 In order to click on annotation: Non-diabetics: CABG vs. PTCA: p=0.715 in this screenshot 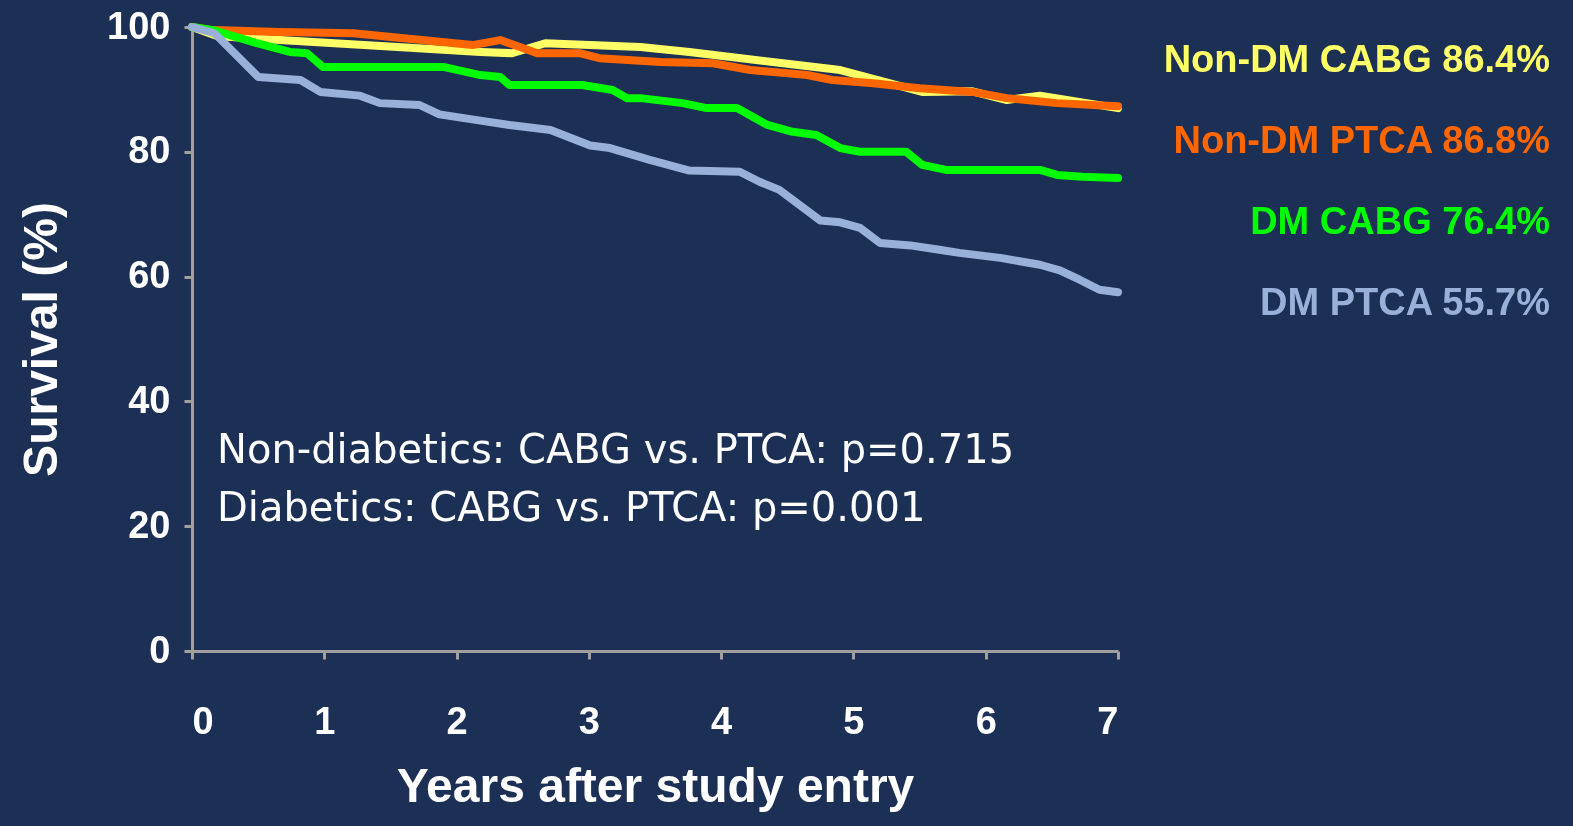, I will do `click(616, 449)`.